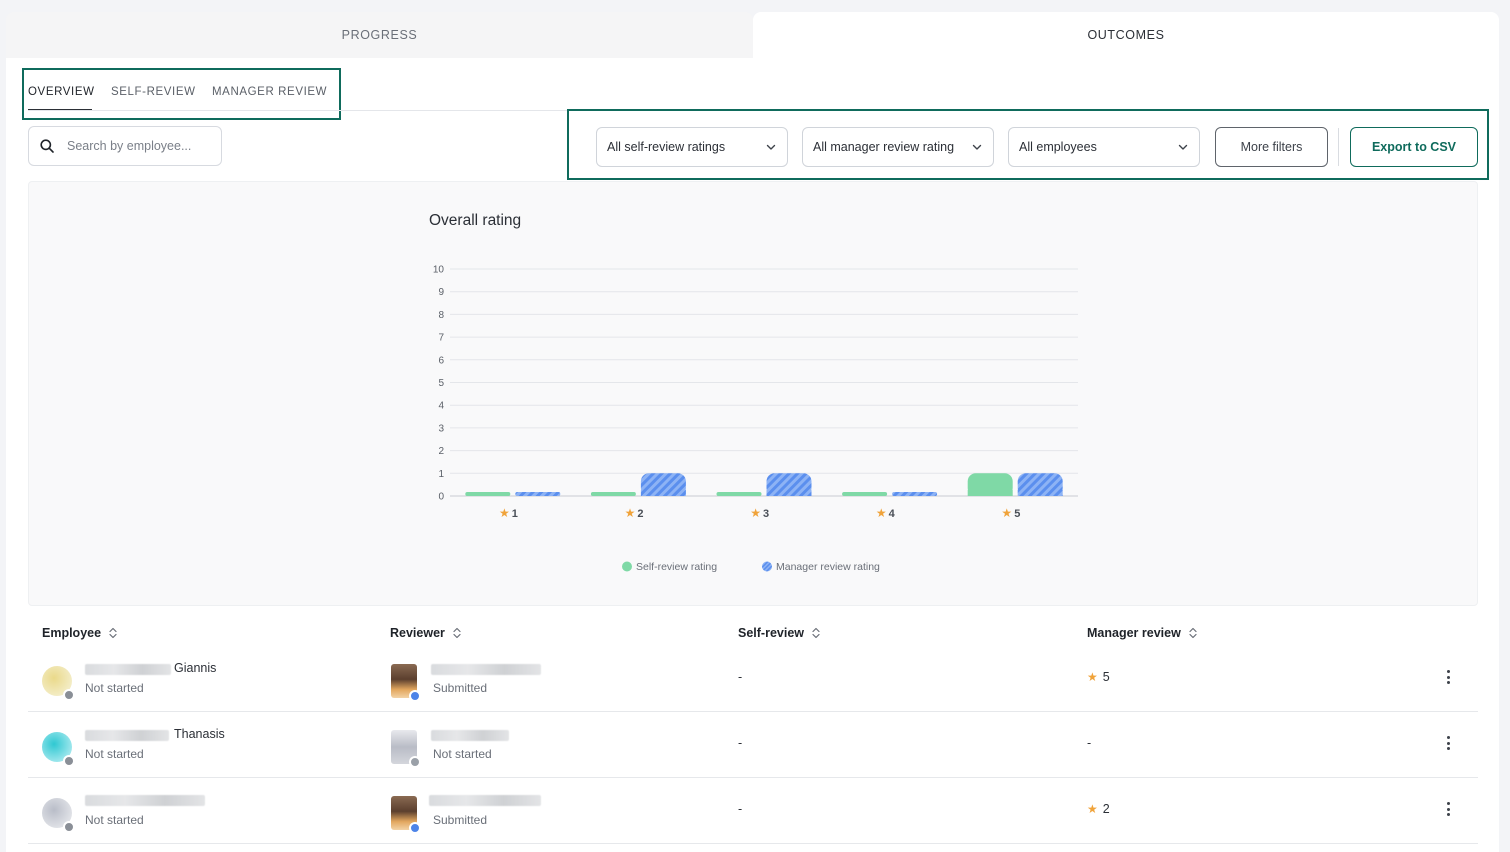 Image resolution: width=1510 pixels, height=852 pixels. I want to click on subtab-manager-review: MANAGER REVIEW, so click(270, 92).